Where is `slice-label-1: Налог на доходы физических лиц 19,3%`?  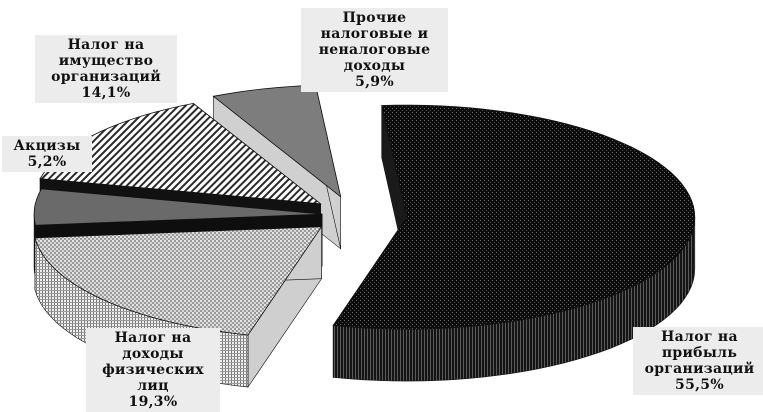 slice-label-1: Налог на доходы физических лиц 19,3% is located at coordinates (153, 370).